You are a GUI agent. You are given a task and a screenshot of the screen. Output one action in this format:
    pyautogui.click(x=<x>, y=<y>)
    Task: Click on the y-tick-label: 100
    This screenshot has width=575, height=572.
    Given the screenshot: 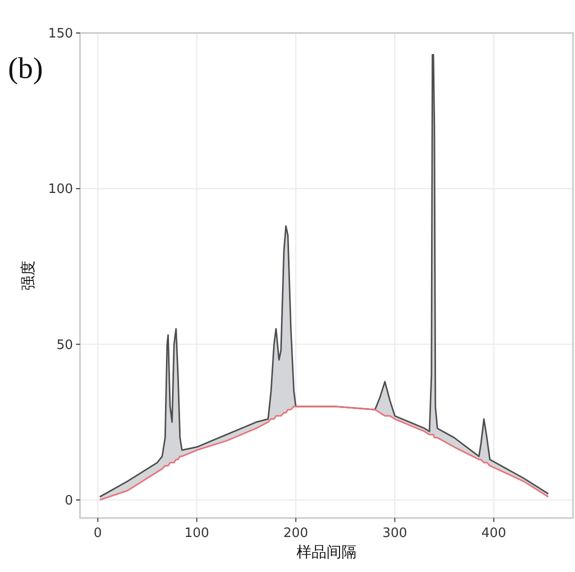 What is the action you would take?
    pyautogui.click(x=60, y=190)
    